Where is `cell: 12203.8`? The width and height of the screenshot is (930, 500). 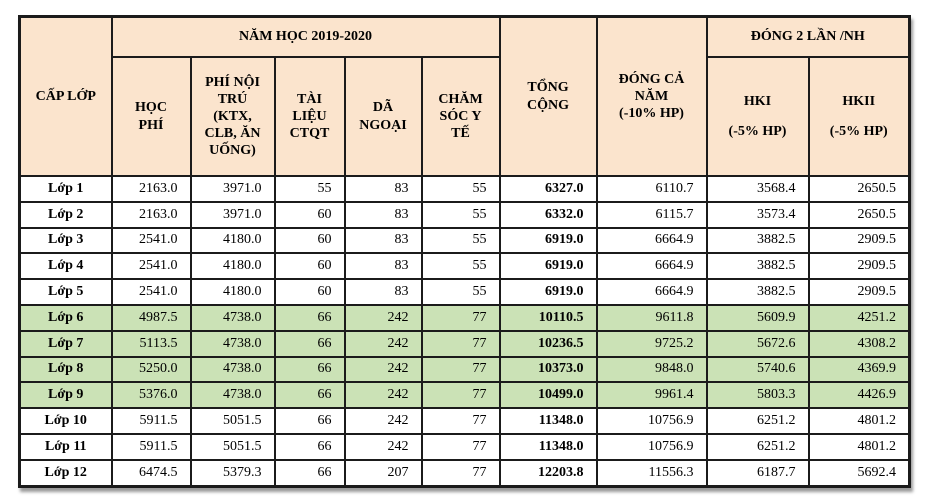
cell: 12203.8 is located at coordinates (548, 473).